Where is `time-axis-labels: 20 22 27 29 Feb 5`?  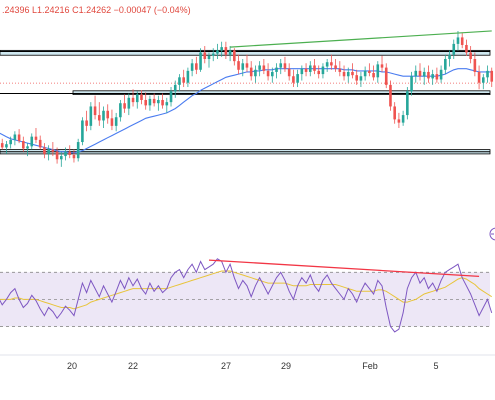
time-axis-labels: 20 22 27 29 Feb 5 is located at coordinates (253, 366).